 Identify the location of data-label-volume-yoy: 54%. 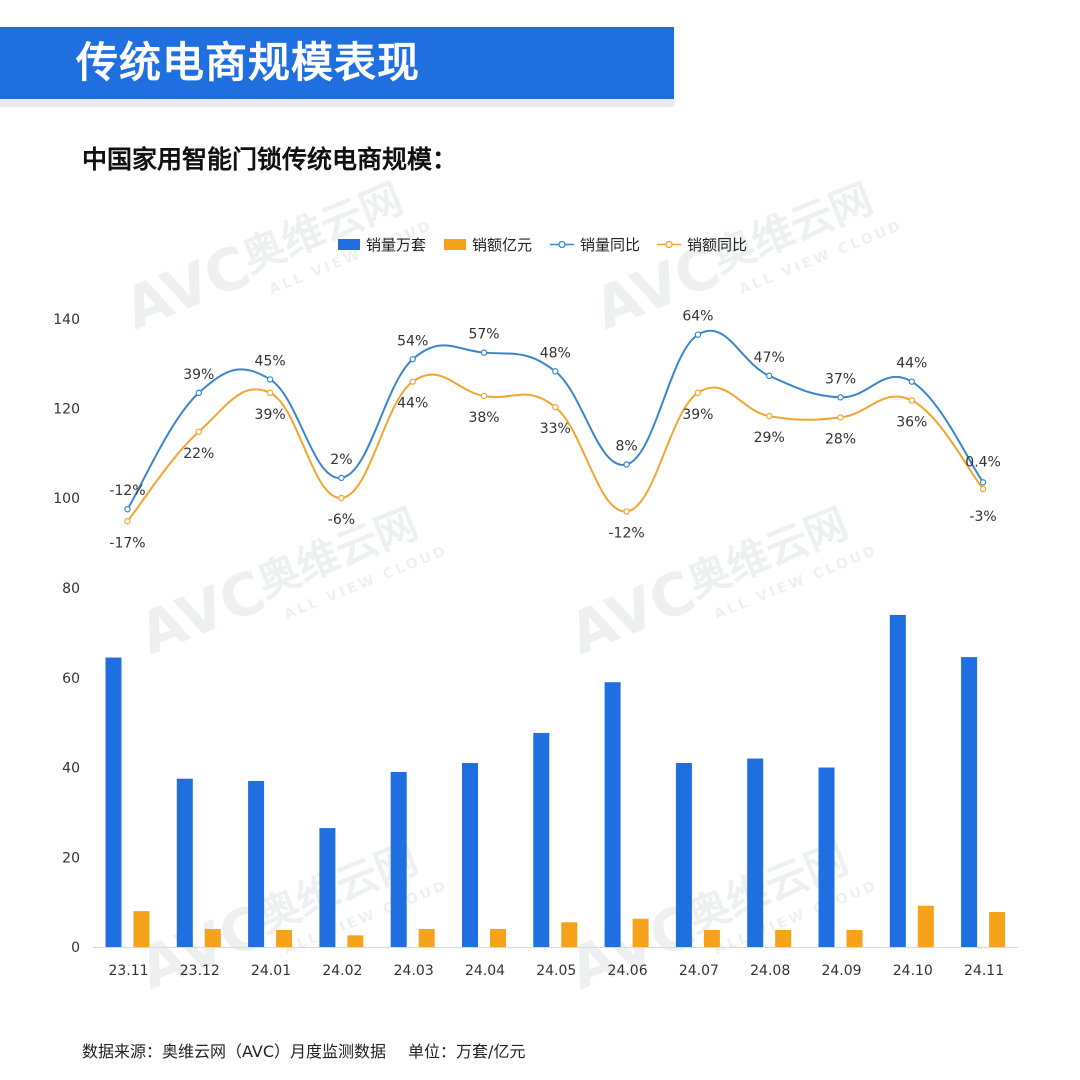
(412, 341).